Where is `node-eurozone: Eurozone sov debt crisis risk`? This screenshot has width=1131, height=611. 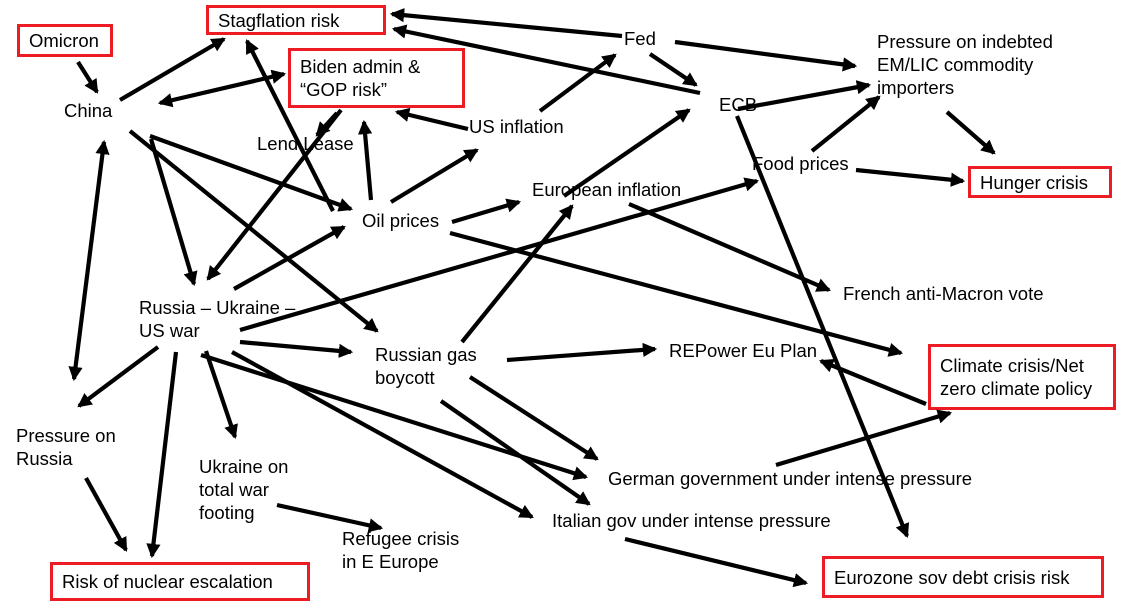
node-eurozone: Eurozone sov debt crisis risk is located at coordinates (963, 577).